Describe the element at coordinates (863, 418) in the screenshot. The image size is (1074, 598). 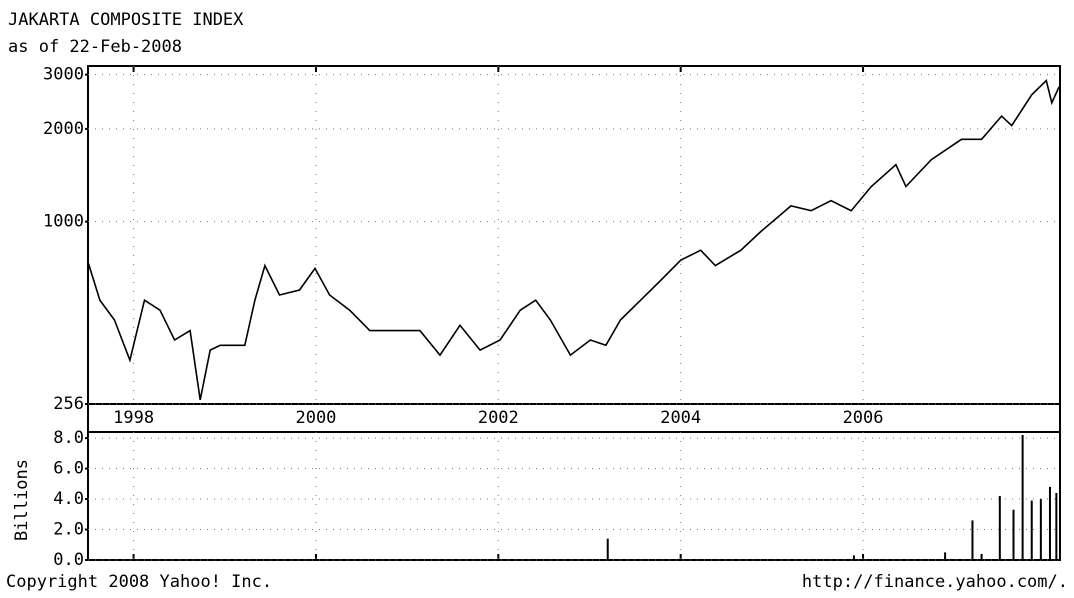
I see `x-tick-label: 2006` at that location.